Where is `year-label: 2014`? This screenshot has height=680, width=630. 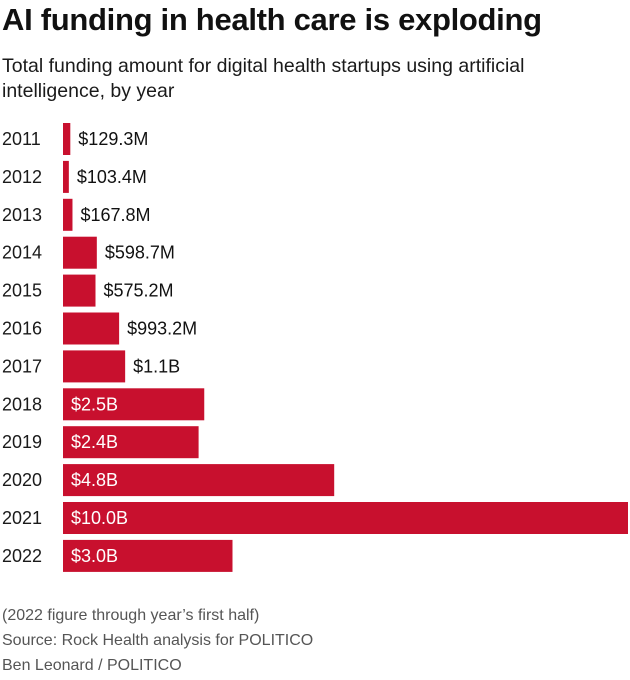 year-label: 2014 is located at coordinates (22, 253).